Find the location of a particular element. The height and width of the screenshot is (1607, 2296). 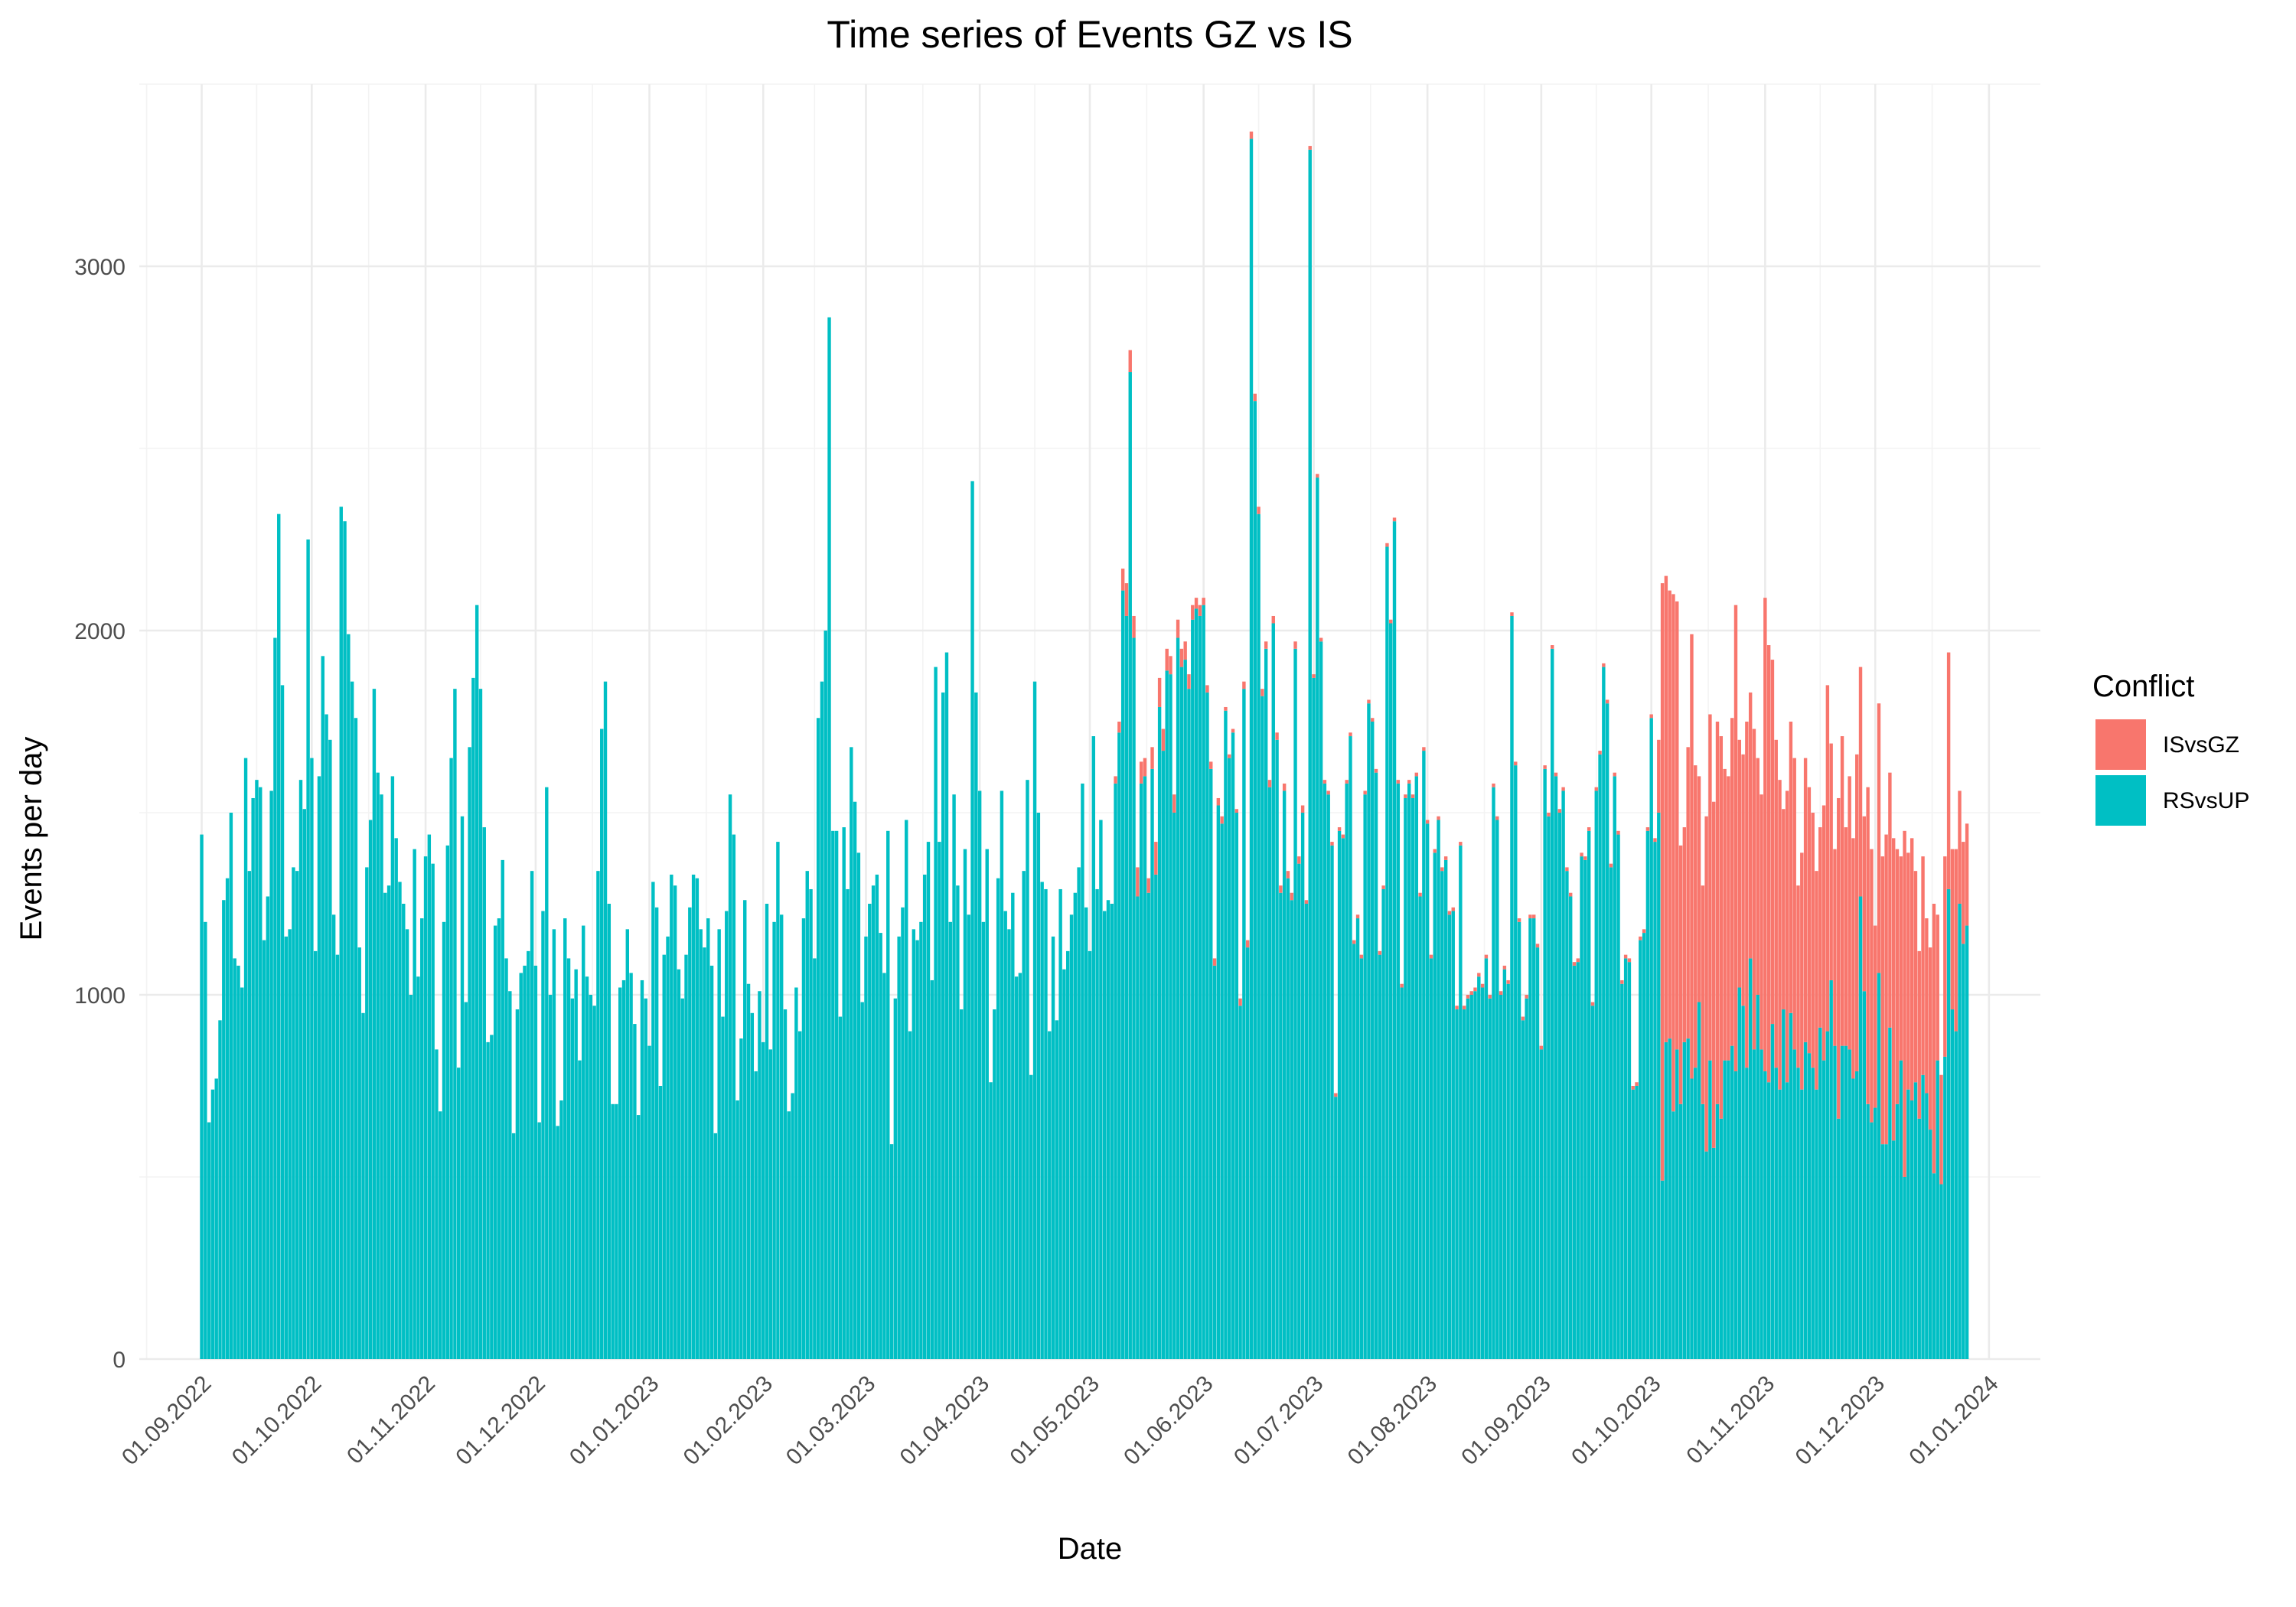

x-tick-label: 01.01.2023 is located at coordinates (614, 1421).